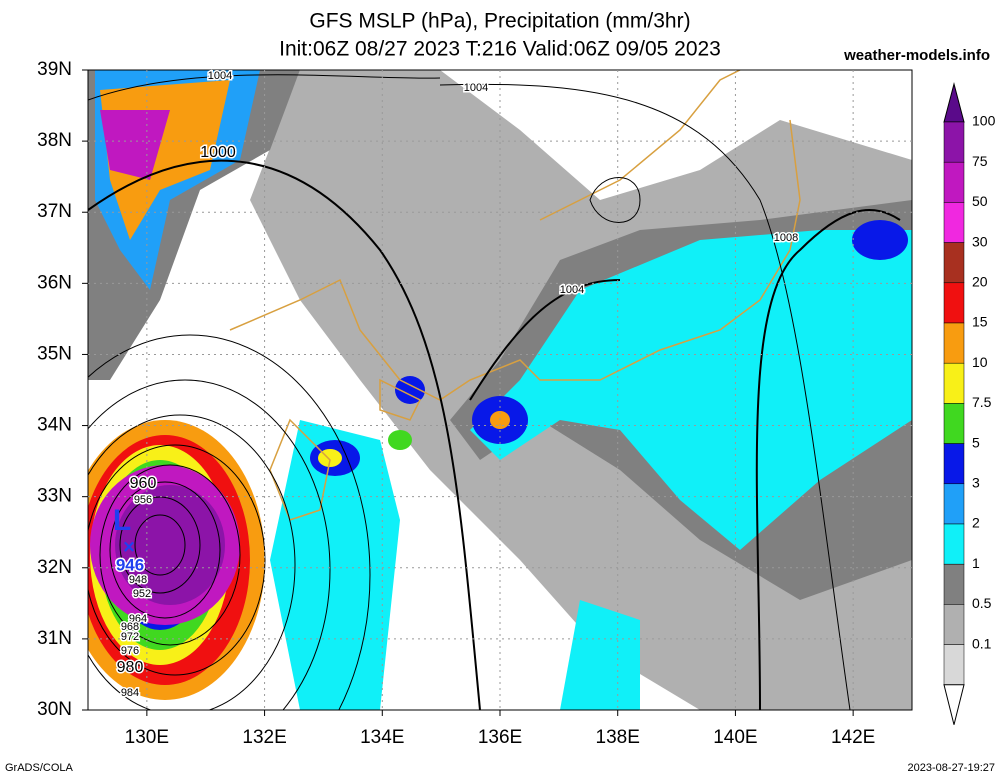 The image size is (1000, 784). I want to click on lat-label: 30N, so click(54, 709).